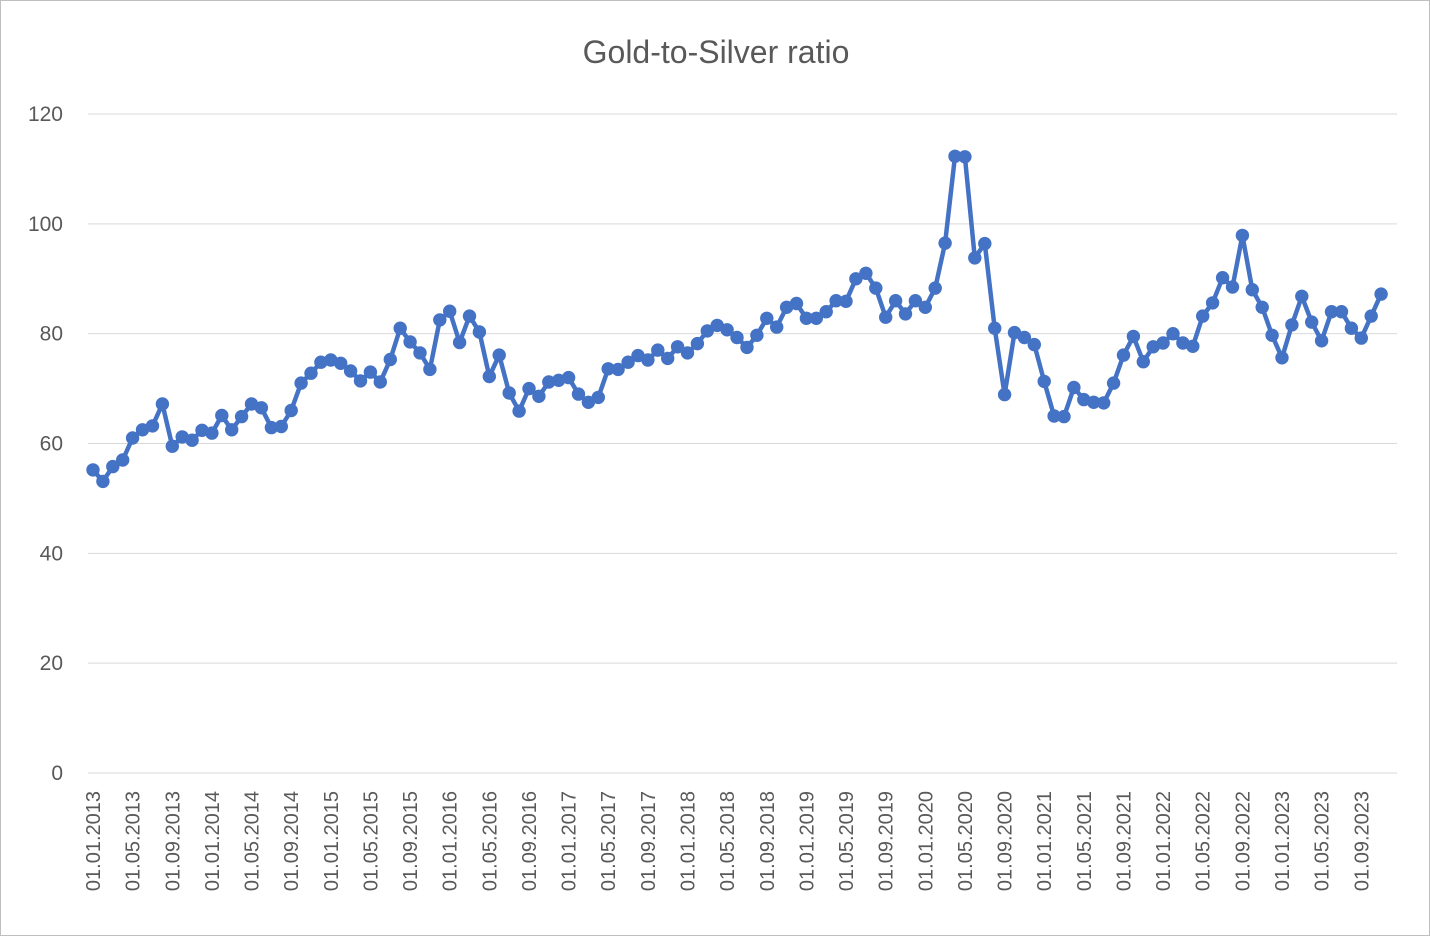  I want to click on x-tick-label: 01.05.2018, so click(728, 841).